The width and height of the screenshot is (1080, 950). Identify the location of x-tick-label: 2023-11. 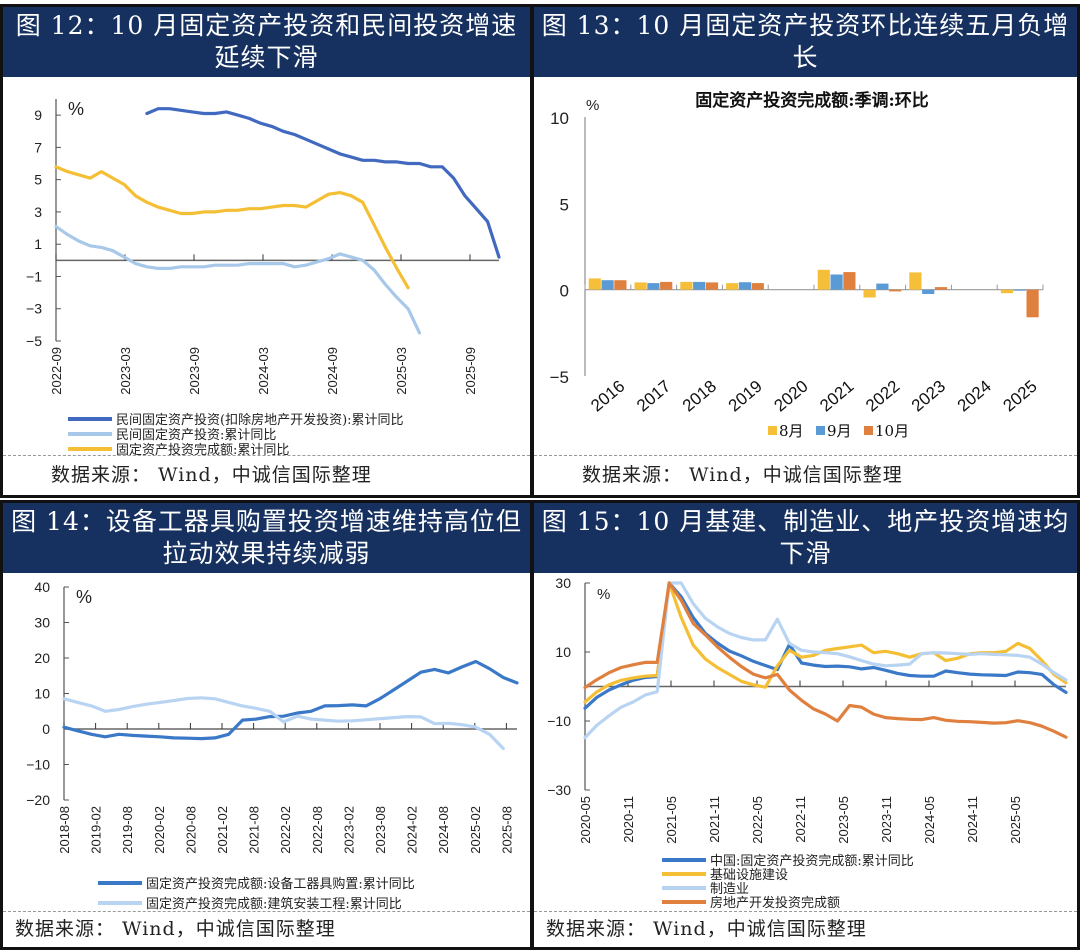
(886, 819).